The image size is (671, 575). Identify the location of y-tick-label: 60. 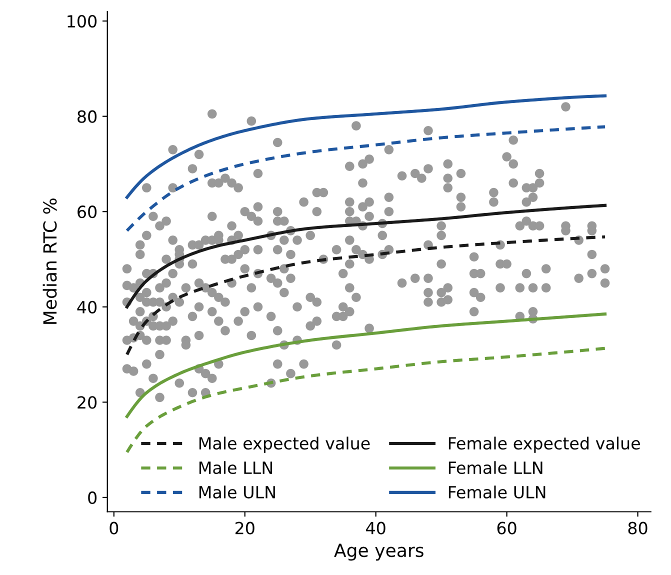
(87, 212).